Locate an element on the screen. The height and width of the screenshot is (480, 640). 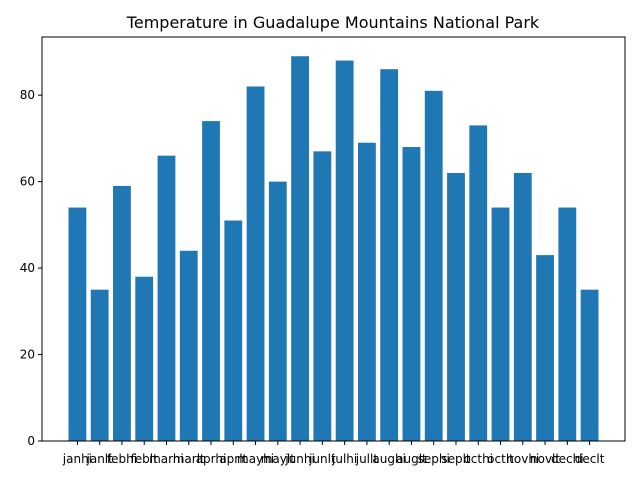
bar-dechi is located at coordinates (567, 324).